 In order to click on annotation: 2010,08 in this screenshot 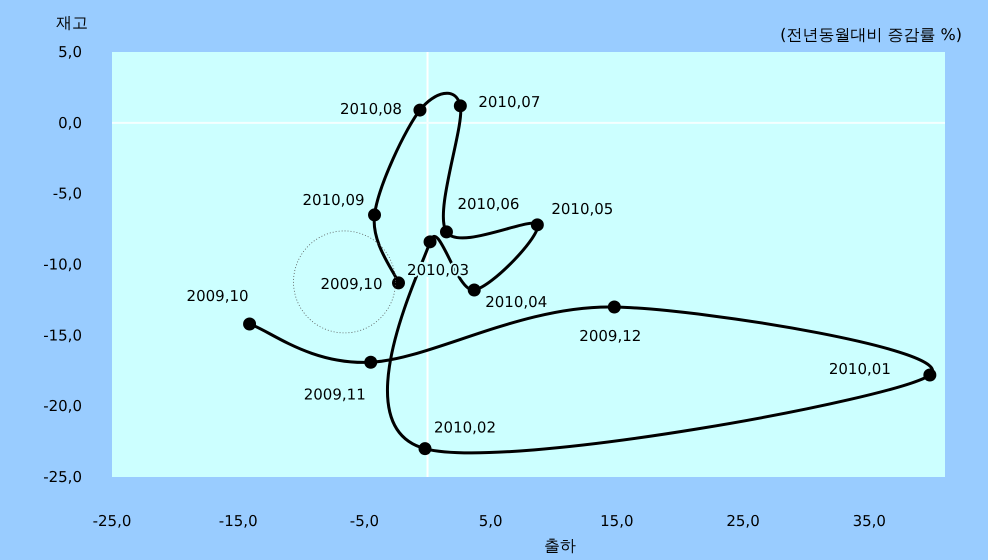, I will do `click(371, 109)`.